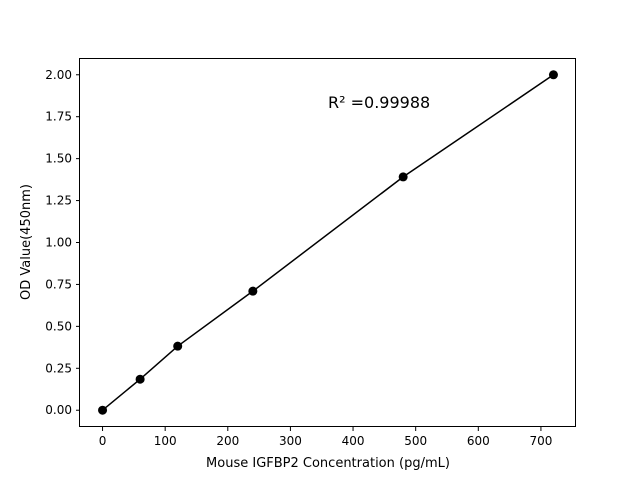 This screenshot has height=484, width=640. Describe the element at coordinates (478, 441) in the screenshot. I see `x-tick-label: 600` at that location.